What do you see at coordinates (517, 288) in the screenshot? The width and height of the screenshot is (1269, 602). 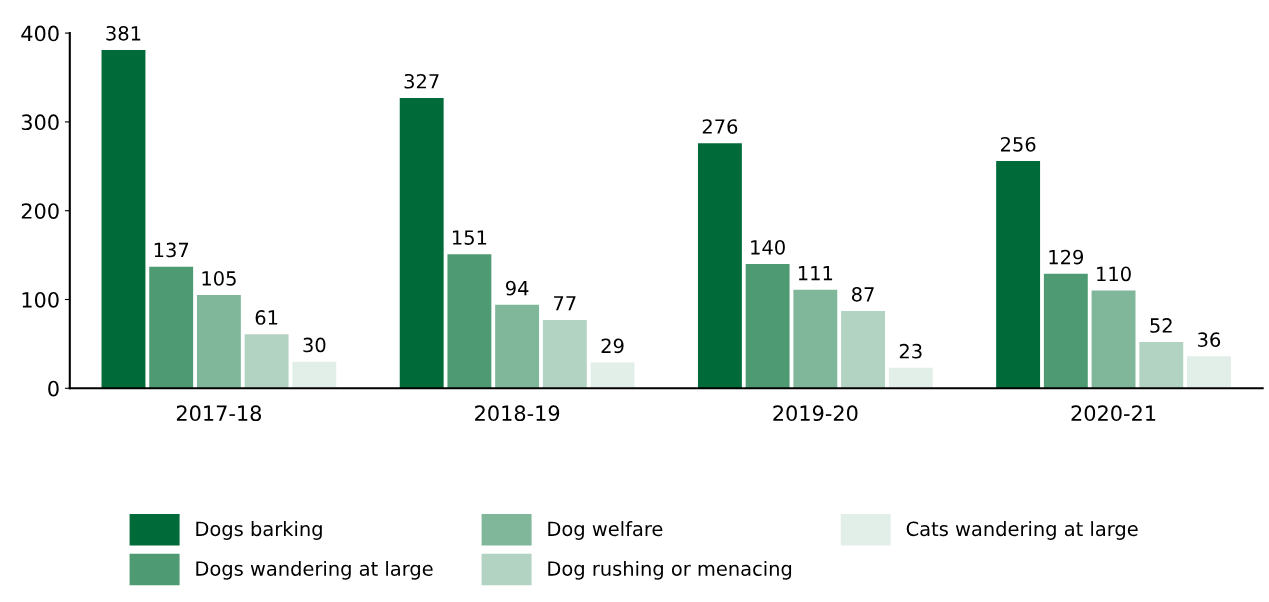 I see `data-label: 94` at bounding box center [517, 288].